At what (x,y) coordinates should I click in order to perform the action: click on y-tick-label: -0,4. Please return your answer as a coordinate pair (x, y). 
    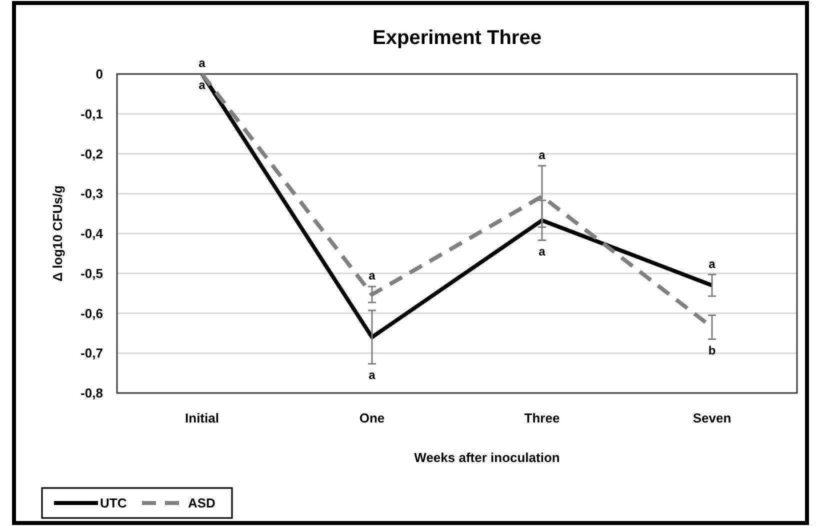
    Looking at the image, I should click on (92, 234).